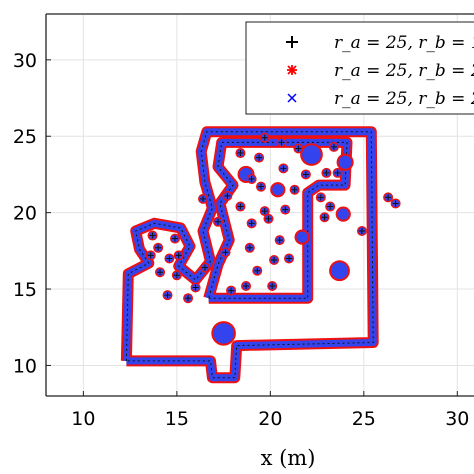 The width and height of the screenshot is (474, 474). Describe the element at coordinates (292, 70) in the screenshot. I see `legend-marker-star` at that location.